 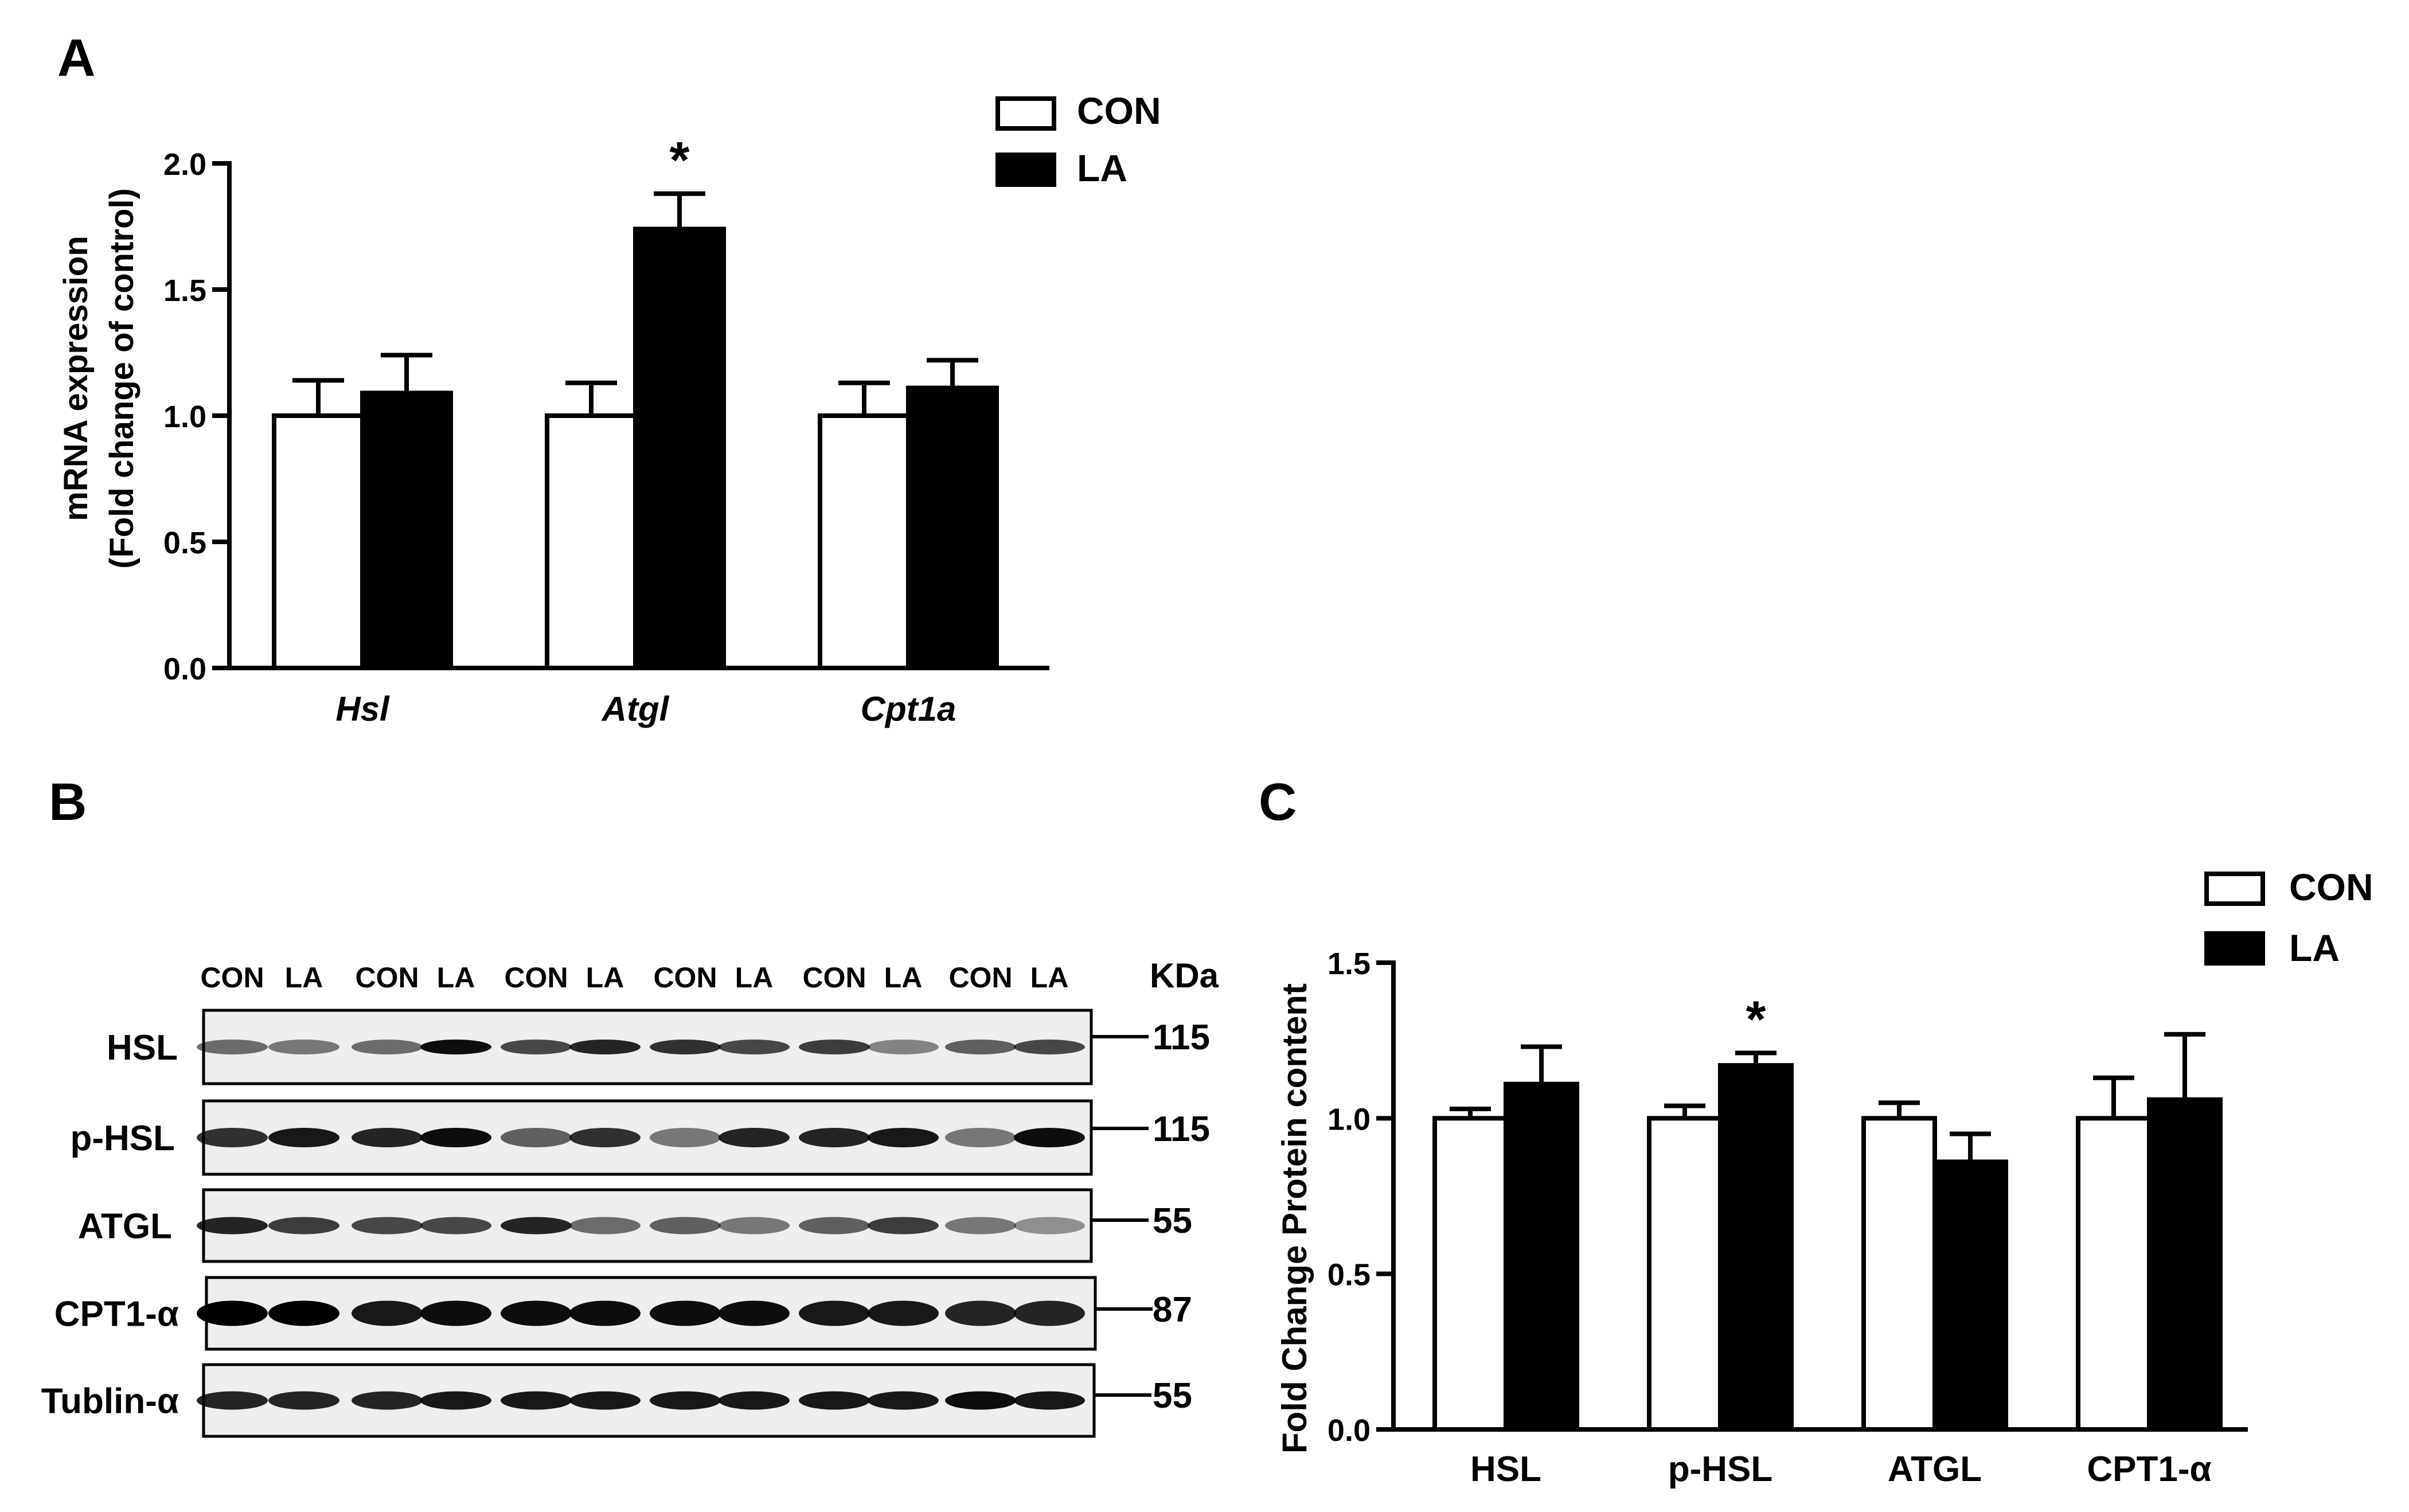 I want to click on x-category-label: CPT1-α, so click(x=2149, y=1469).